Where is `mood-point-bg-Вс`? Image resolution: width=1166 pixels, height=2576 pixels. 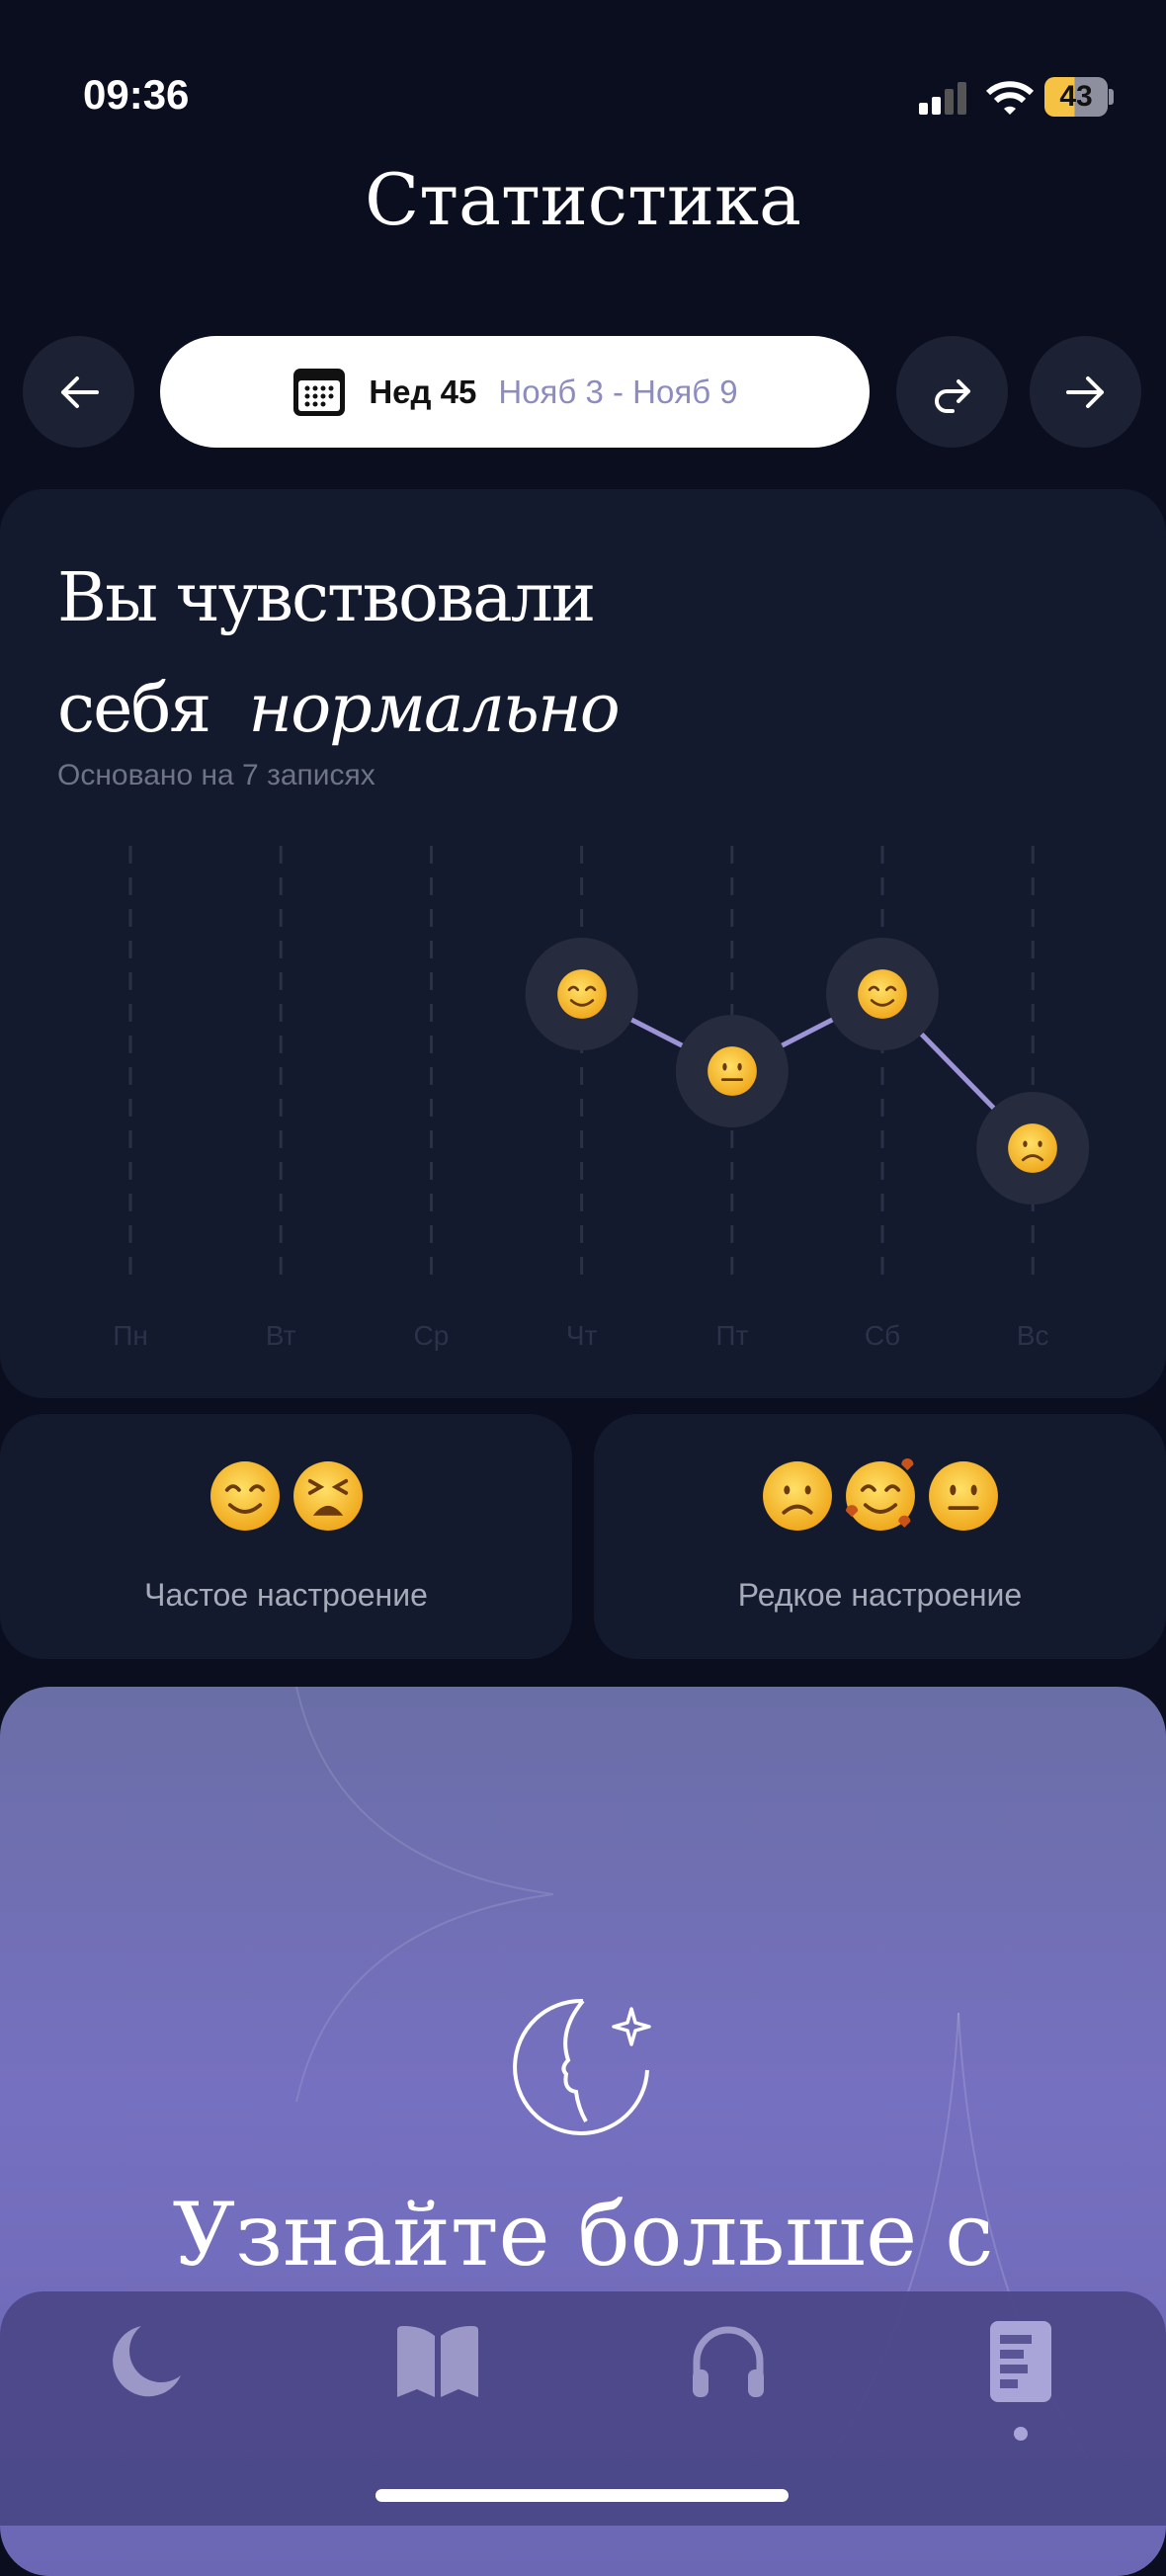 mood-point-bg-Вс is located at coordinates (1033, 1148).